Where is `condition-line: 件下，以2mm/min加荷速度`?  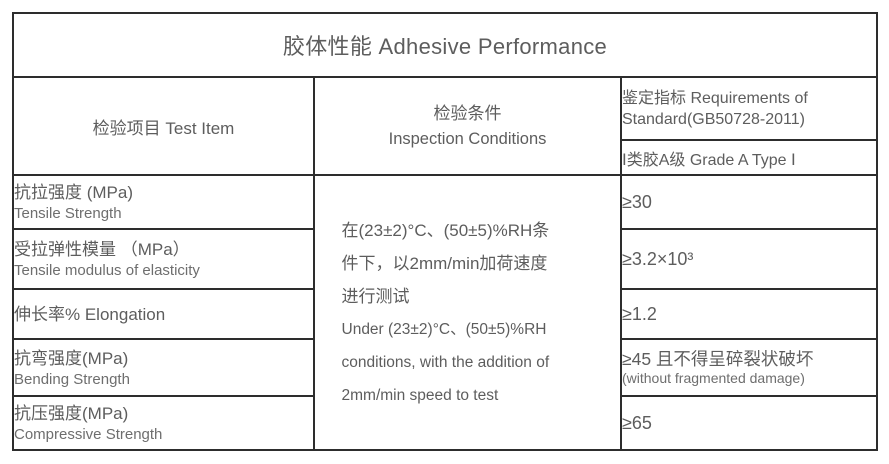 condition-line: 件下，以2mm/min加荷速度 is located at coordinates (444, 263).